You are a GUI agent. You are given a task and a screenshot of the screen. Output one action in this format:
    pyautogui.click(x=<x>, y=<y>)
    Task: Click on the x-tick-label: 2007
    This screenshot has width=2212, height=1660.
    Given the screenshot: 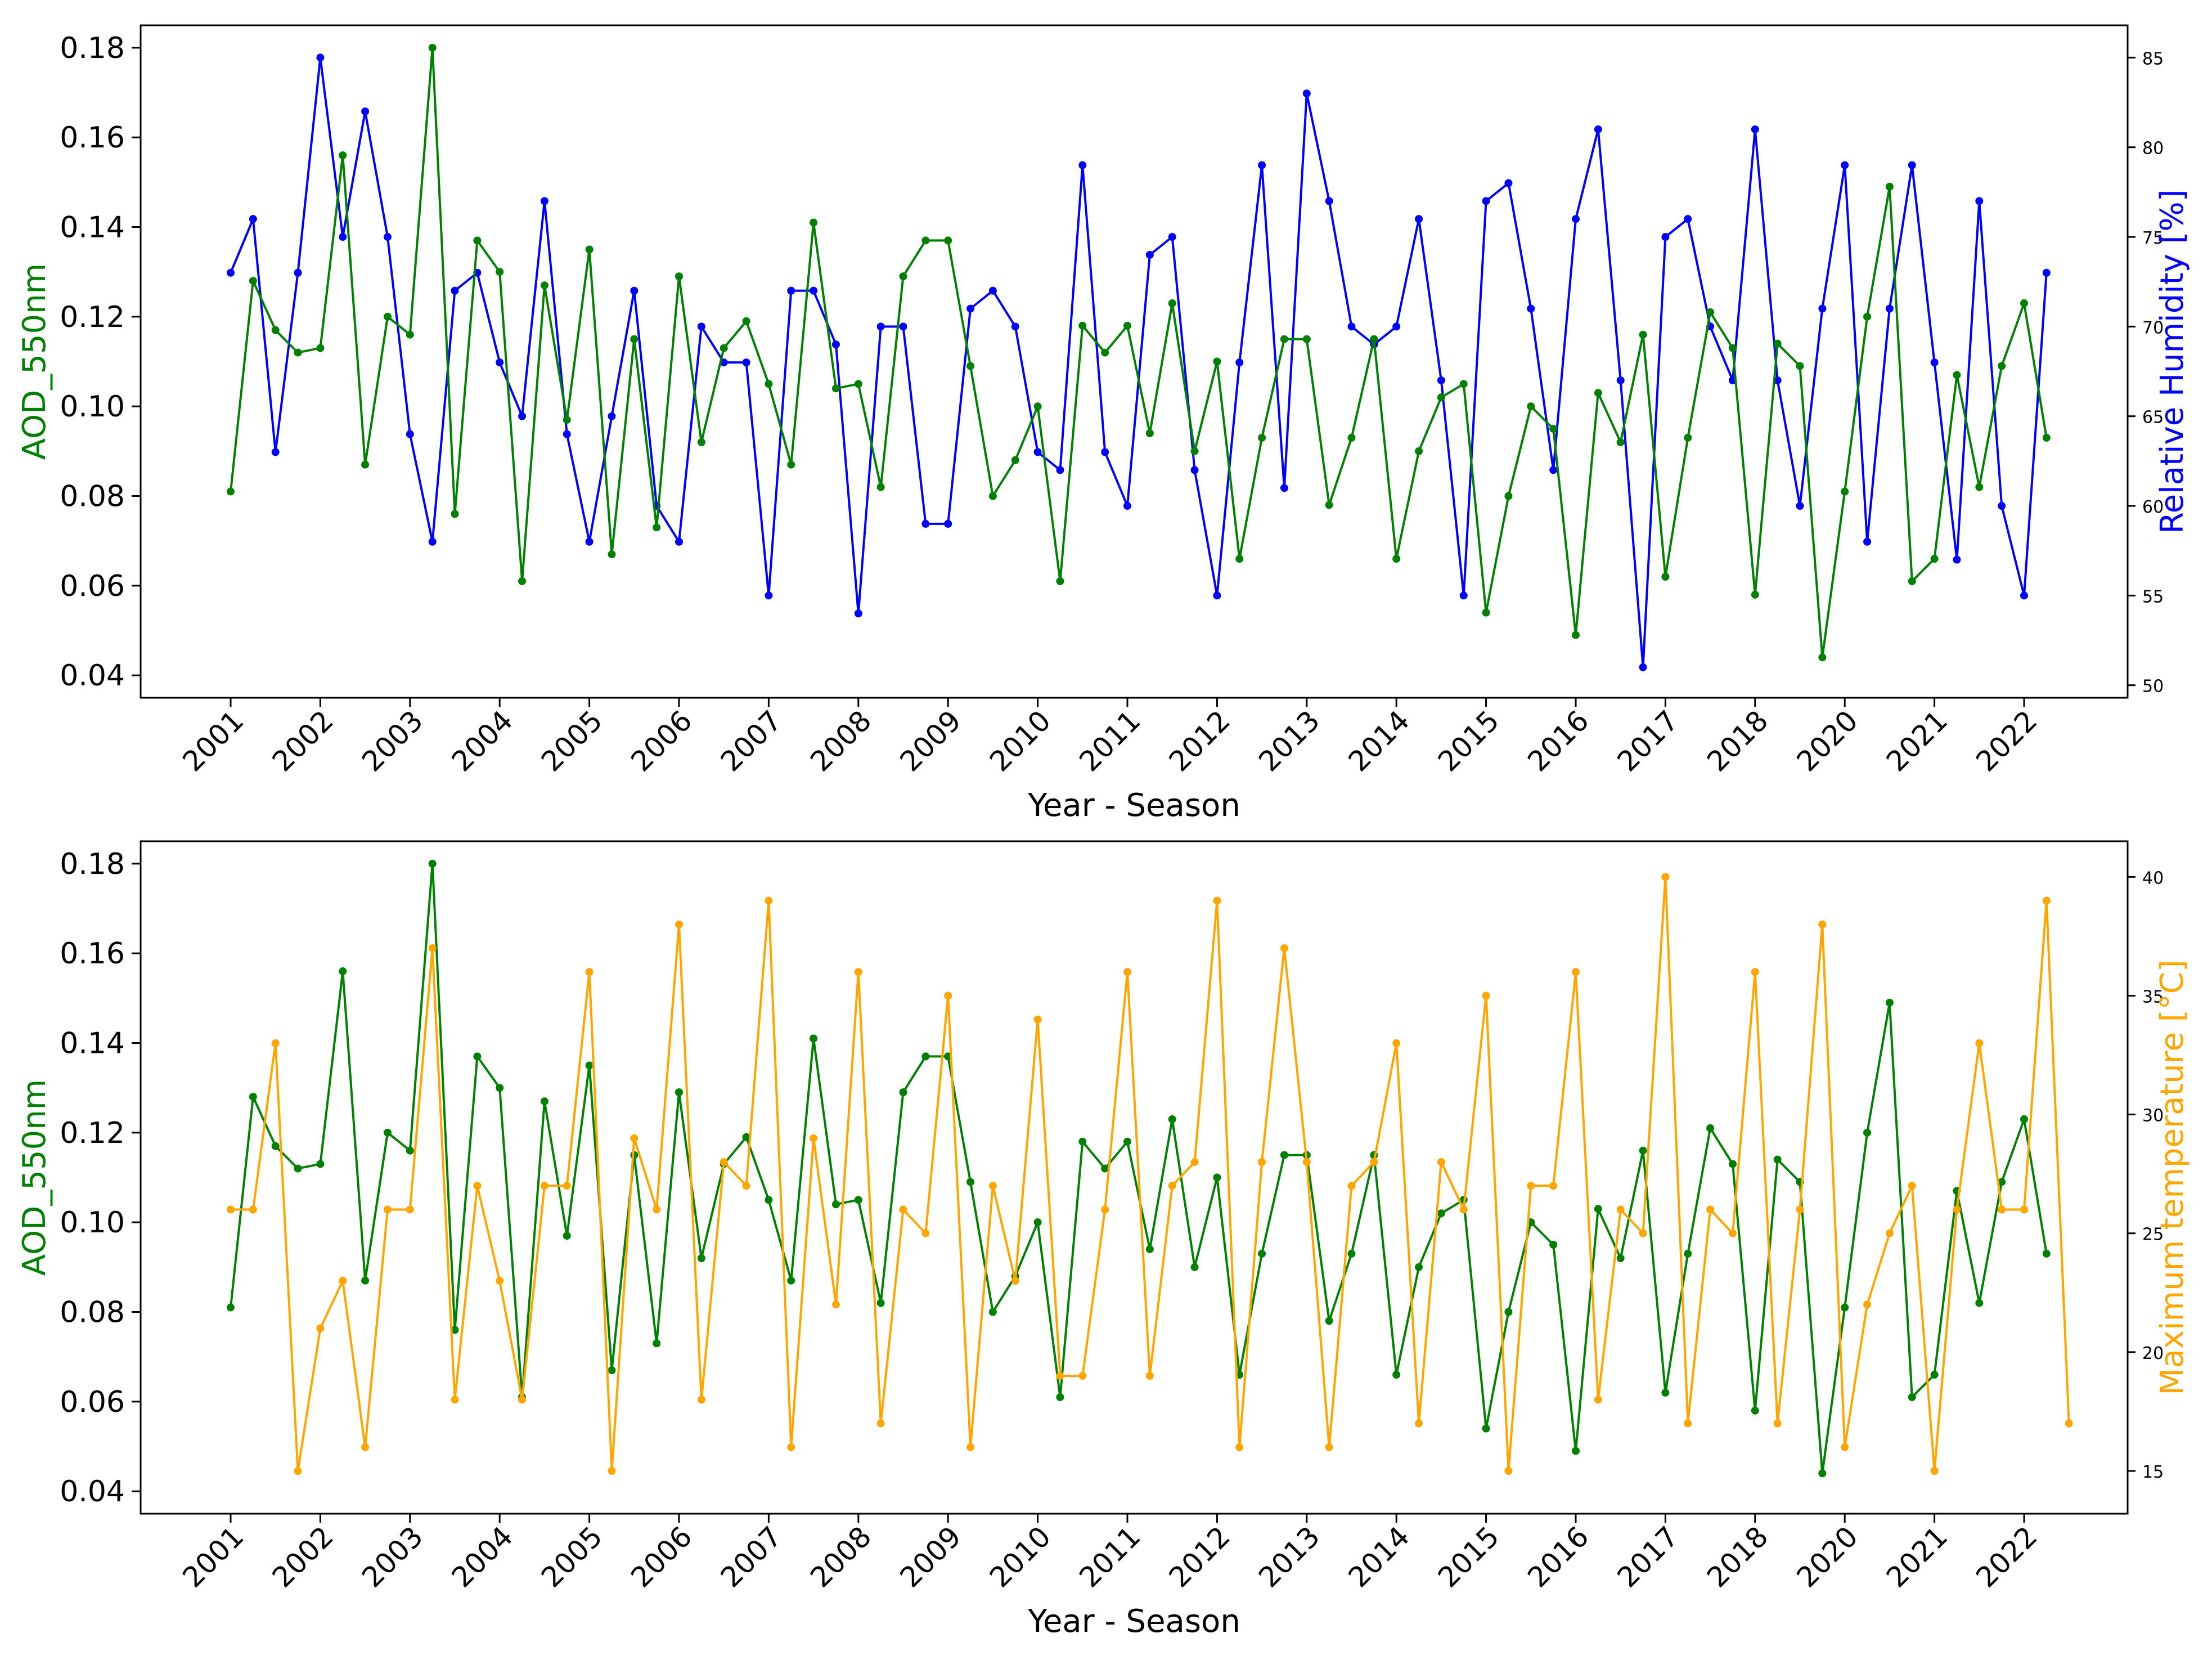 What is the action you would take?
    pyautogui.click(x=751, y=741)
    